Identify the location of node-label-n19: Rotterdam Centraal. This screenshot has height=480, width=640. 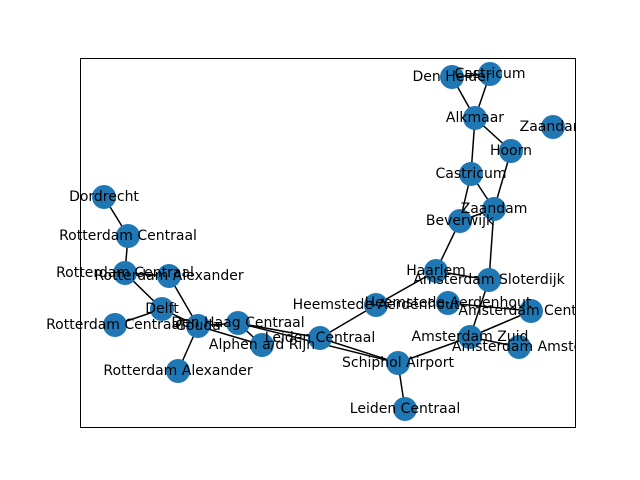
(128, 236).